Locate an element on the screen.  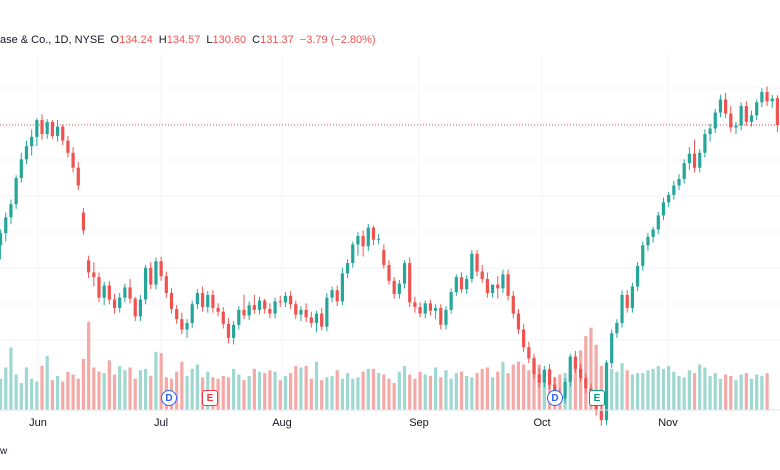
footer-text: w is located at coordinates (4, 451).